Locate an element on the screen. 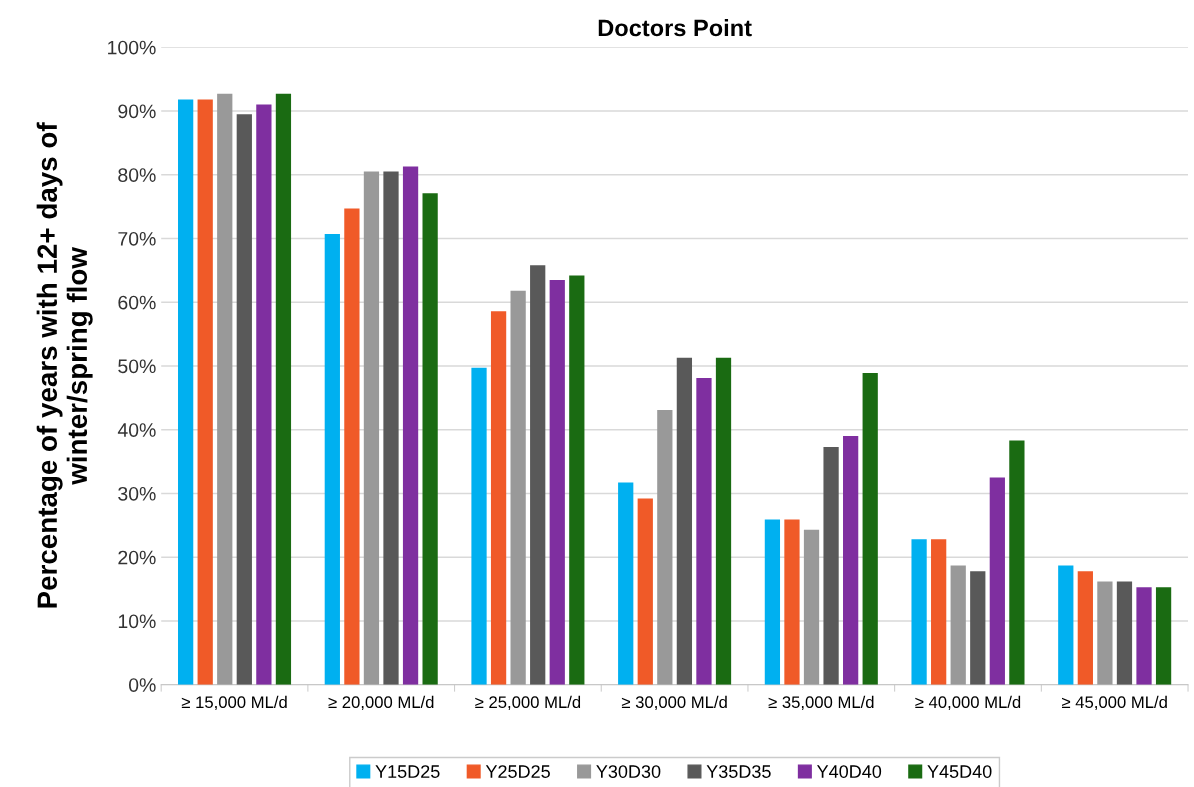  legend-label: Y25D25 is located at coordinates (517, 771).